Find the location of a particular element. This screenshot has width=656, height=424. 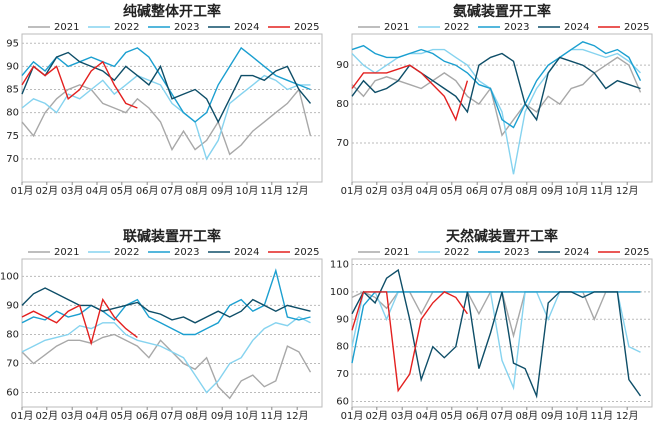

chart-title: 氨碱装置开工率 is located at coordinates (502, 11).